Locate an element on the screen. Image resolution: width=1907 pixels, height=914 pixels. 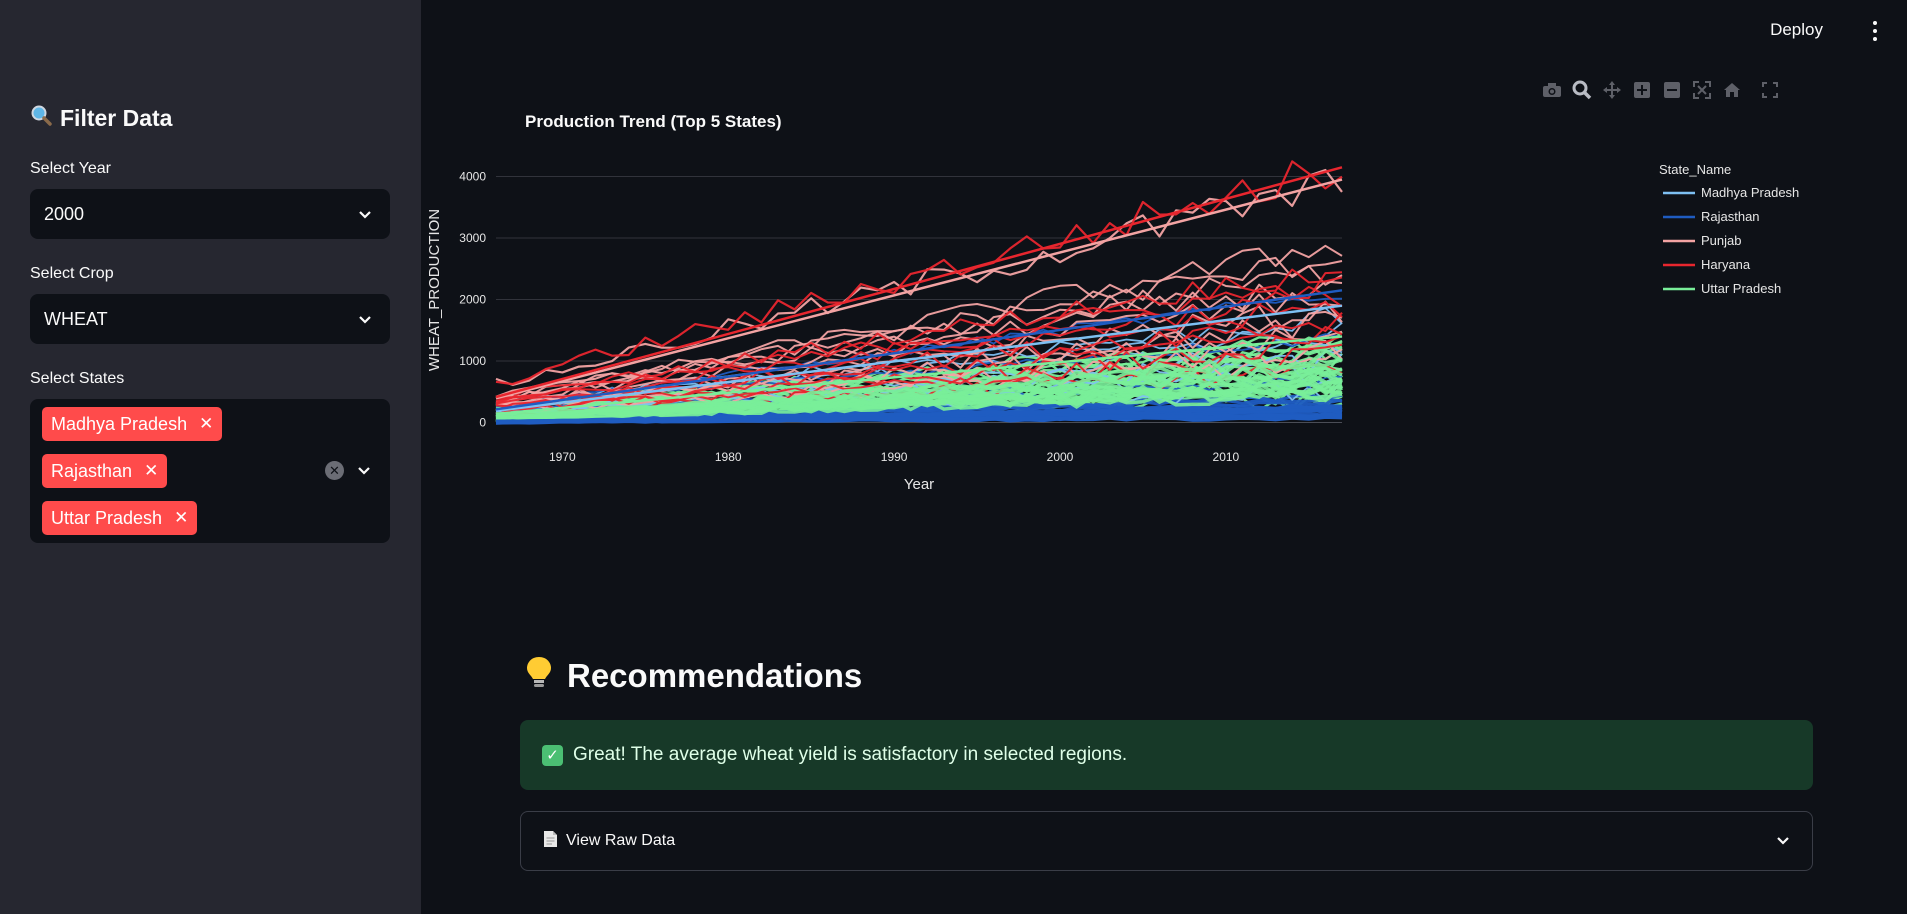
year-select-value: 2000 is located at coordinates (64, 213).